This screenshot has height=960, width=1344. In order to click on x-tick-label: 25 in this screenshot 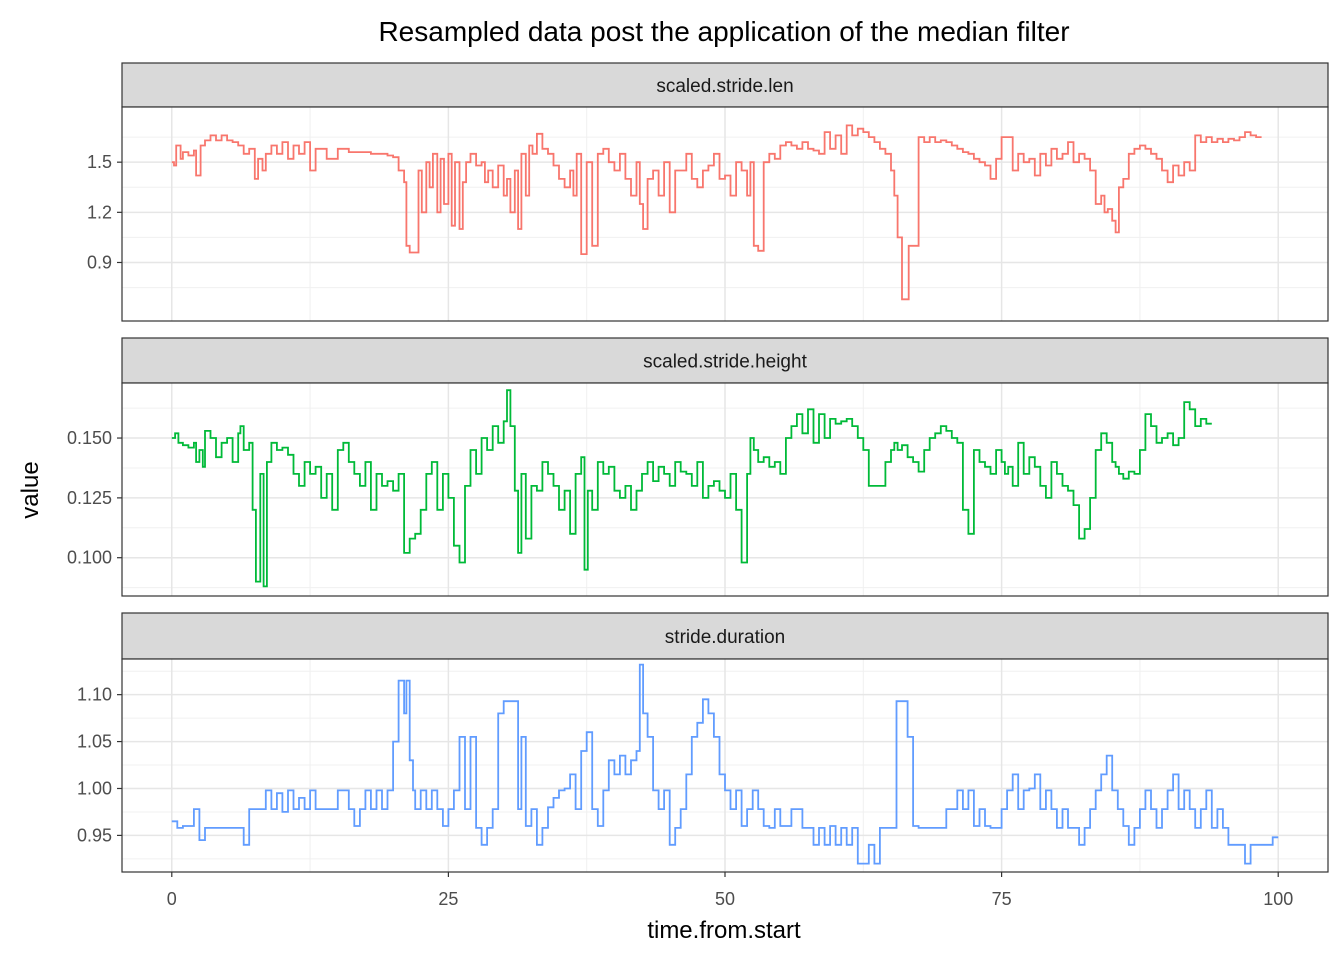, I will do `click(448, 899)`.